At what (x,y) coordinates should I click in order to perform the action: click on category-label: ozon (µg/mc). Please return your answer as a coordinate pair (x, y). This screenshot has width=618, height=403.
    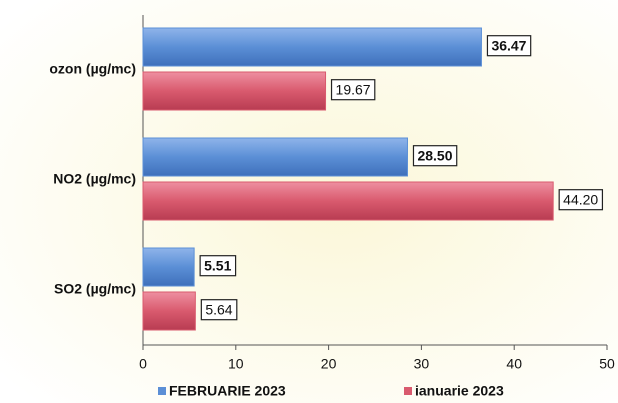
    Looking at the image, I should click on (92, 69).